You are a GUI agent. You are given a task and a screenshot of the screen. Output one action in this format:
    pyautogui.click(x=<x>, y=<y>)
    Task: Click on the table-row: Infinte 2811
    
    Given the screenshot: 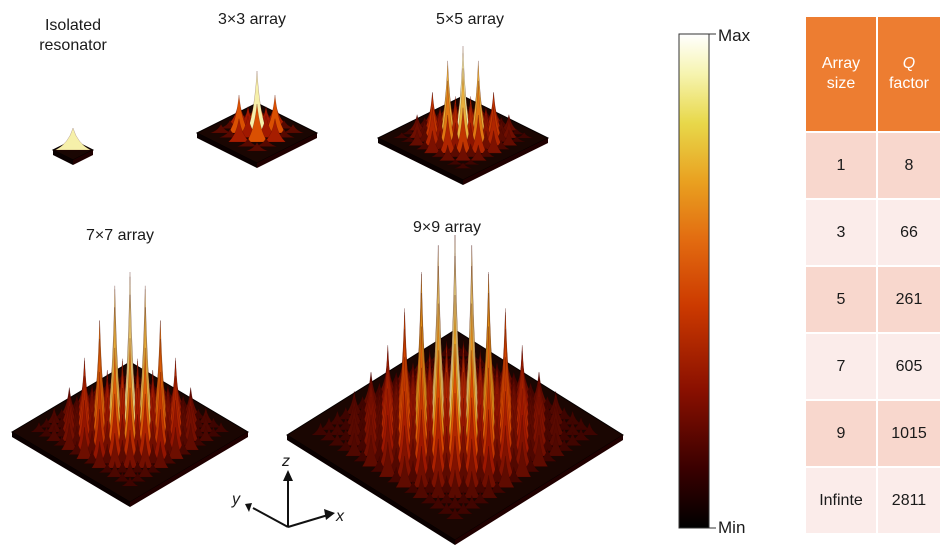 What is the action you would take?
    pyautogui.click(x=873, y=500)
    